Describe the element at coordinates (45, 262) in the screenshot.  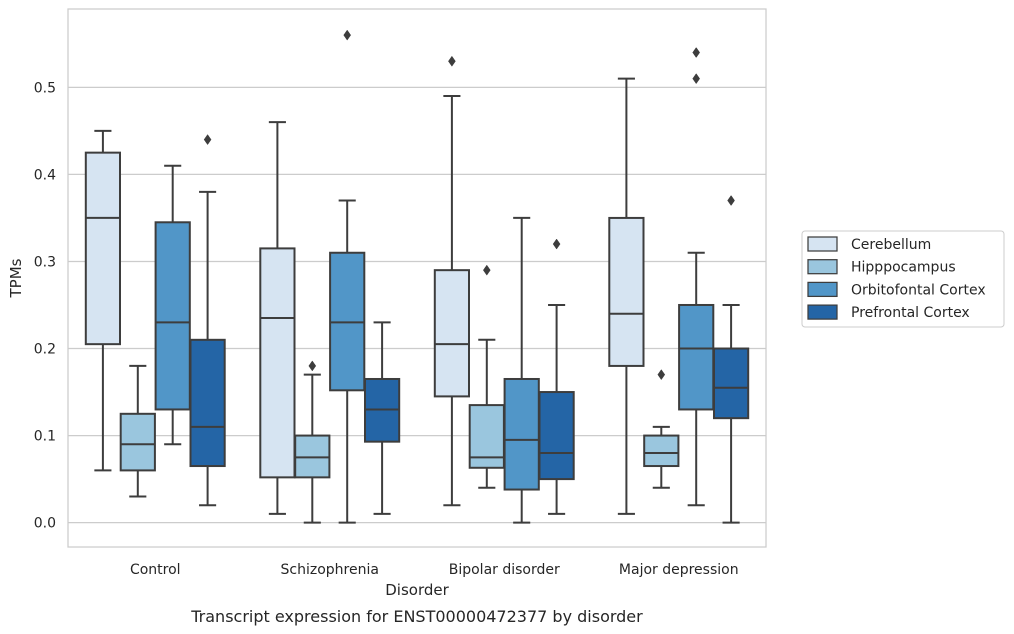
I see `y-tick-label: 0.3` at that location.